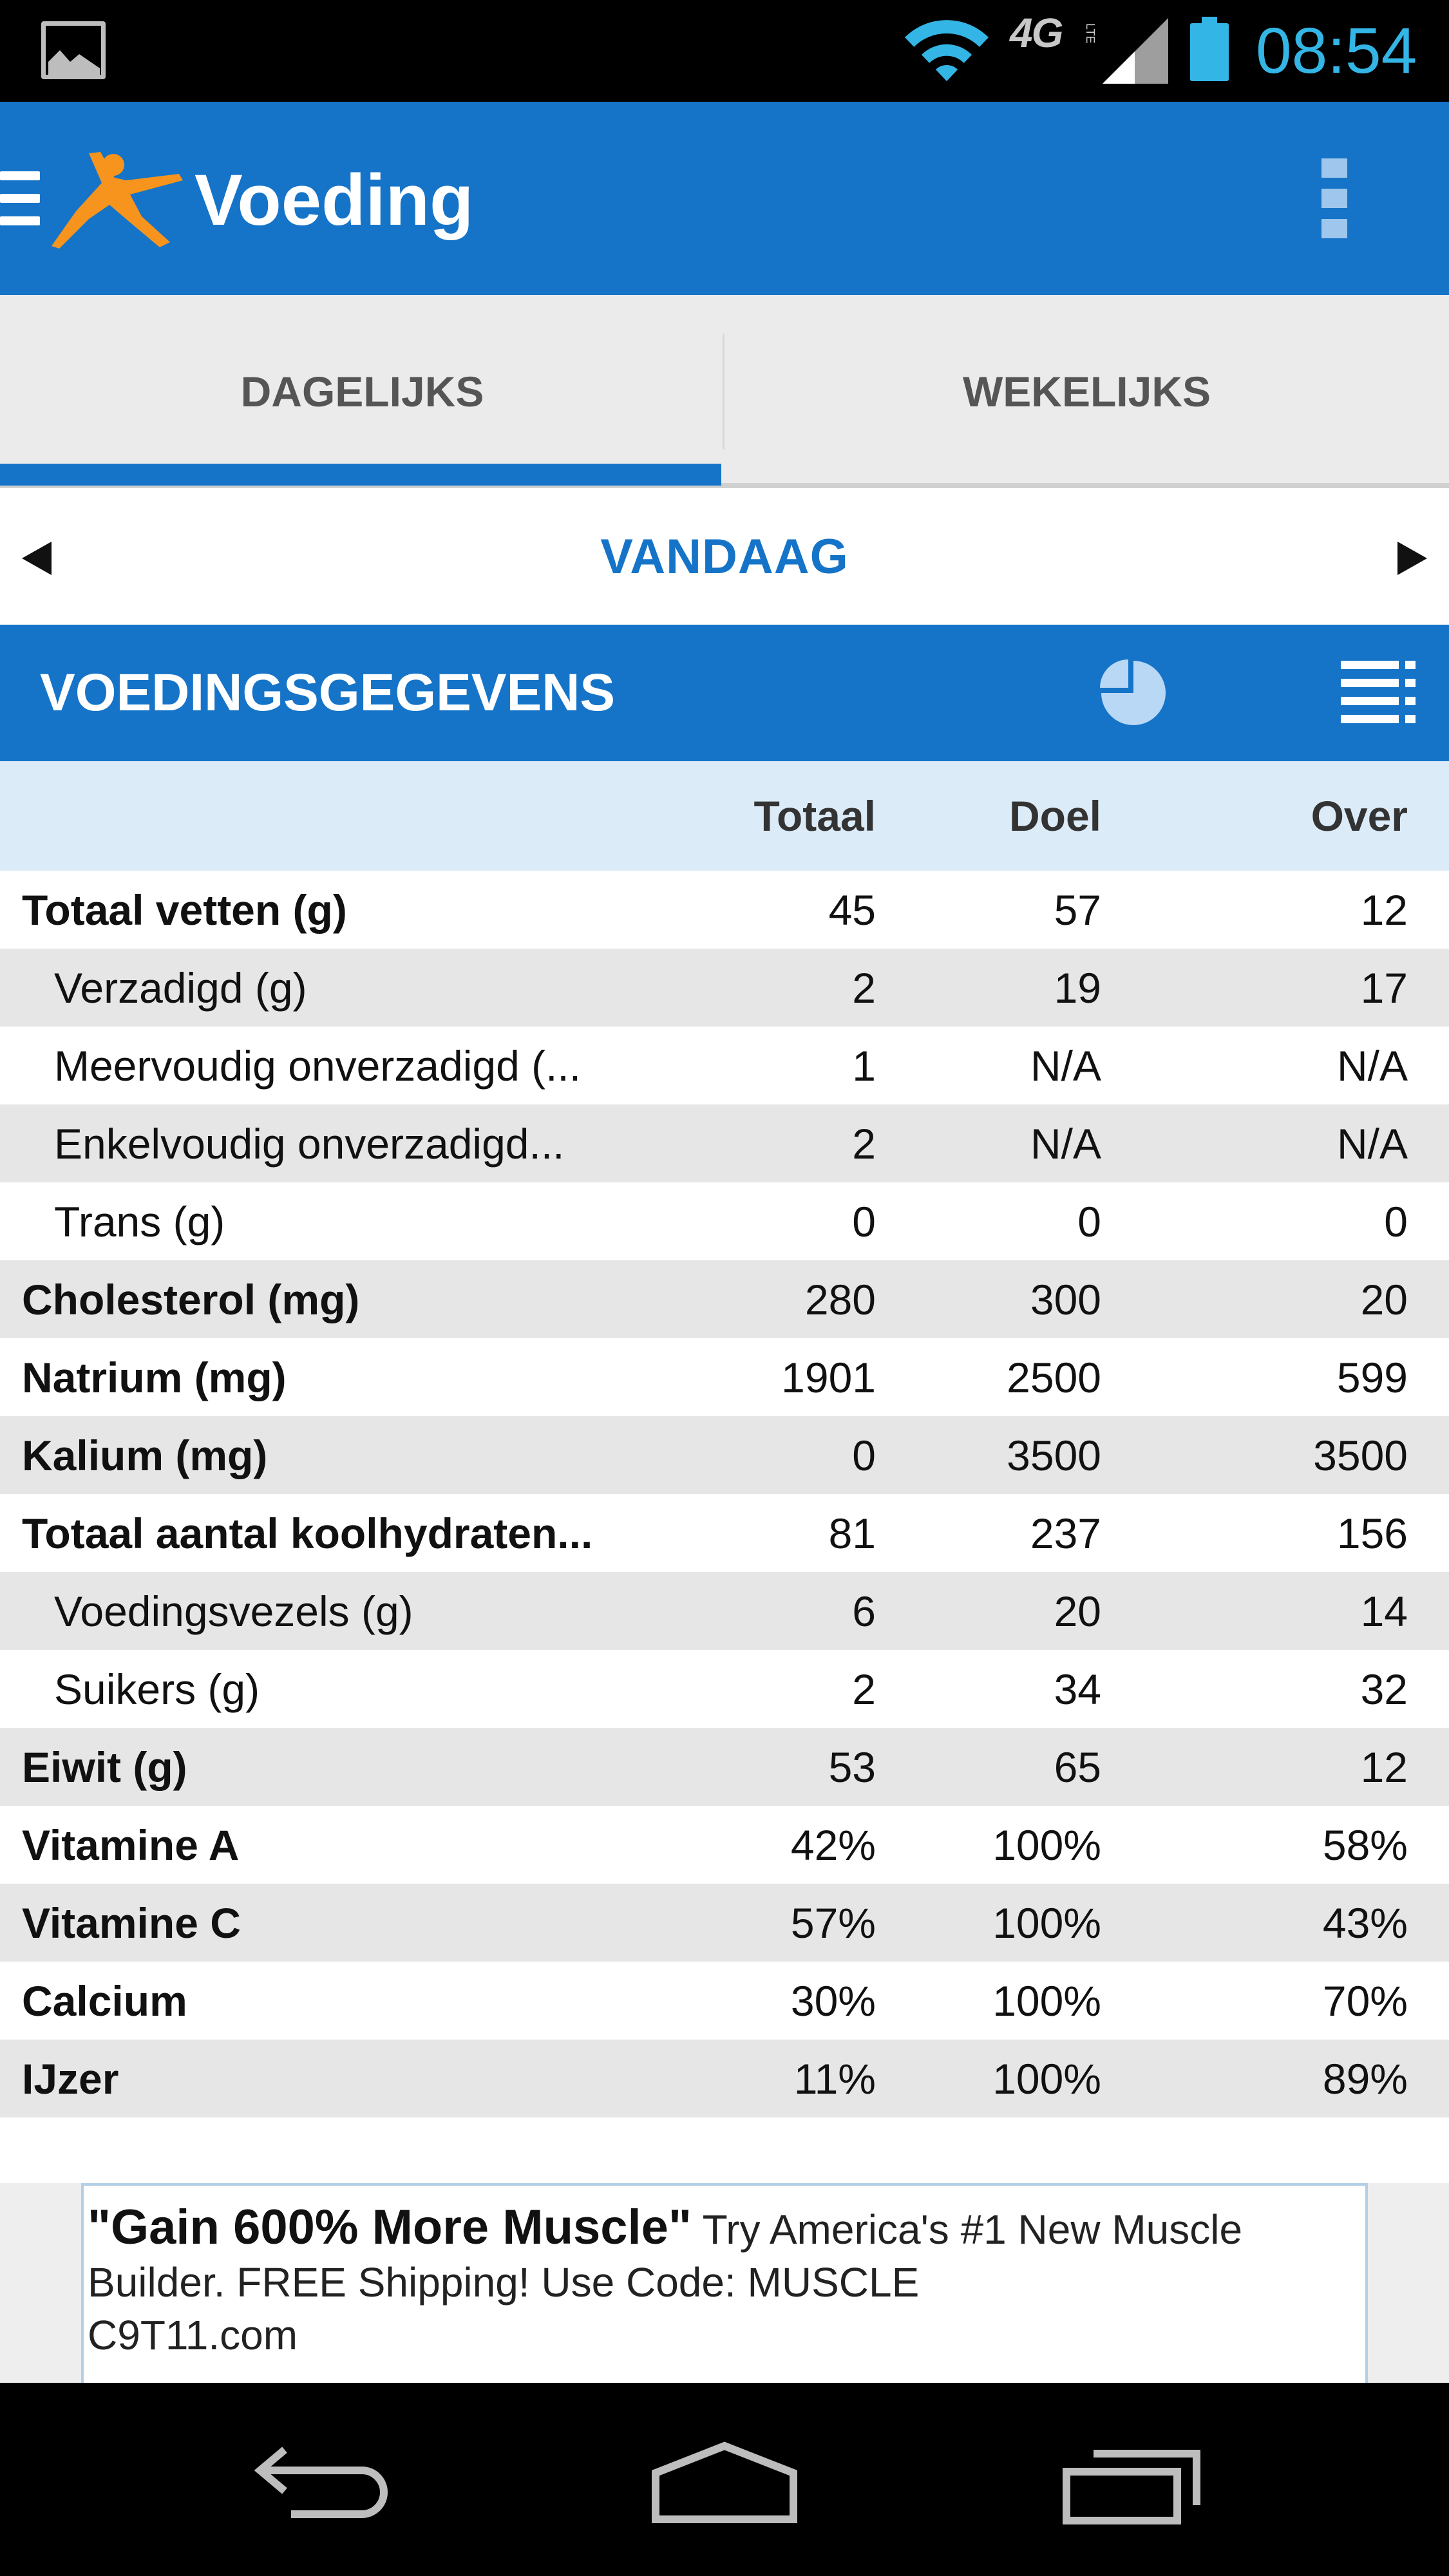  What do you see at coordinates (835, 2078) in the screenshot?
I see `total-value: 11%` at bounding box center [835, 2078].